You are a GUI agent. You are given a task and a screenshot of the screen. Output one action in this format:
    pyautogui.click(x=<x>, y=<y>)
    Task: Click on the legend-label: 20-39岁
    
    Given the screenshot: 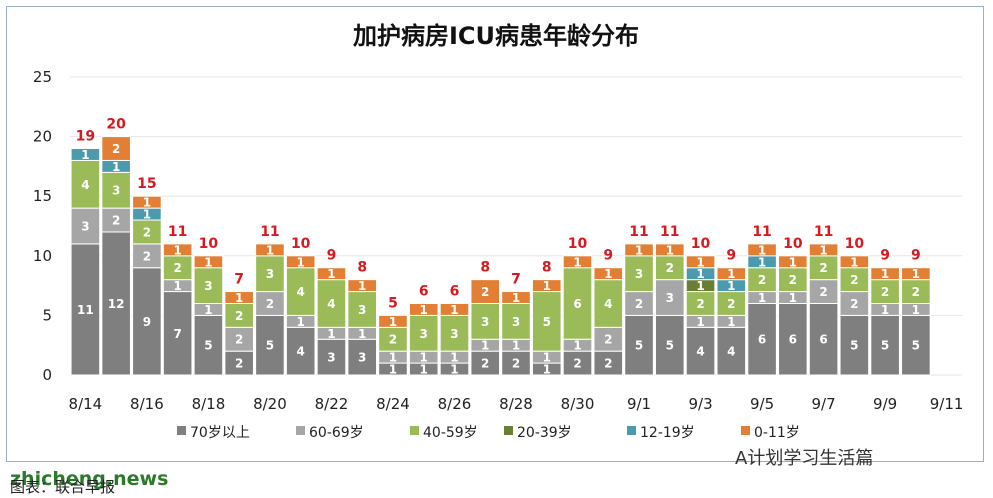 What is the action you would take?
    pyautogui.click(x=544, y=433)
    